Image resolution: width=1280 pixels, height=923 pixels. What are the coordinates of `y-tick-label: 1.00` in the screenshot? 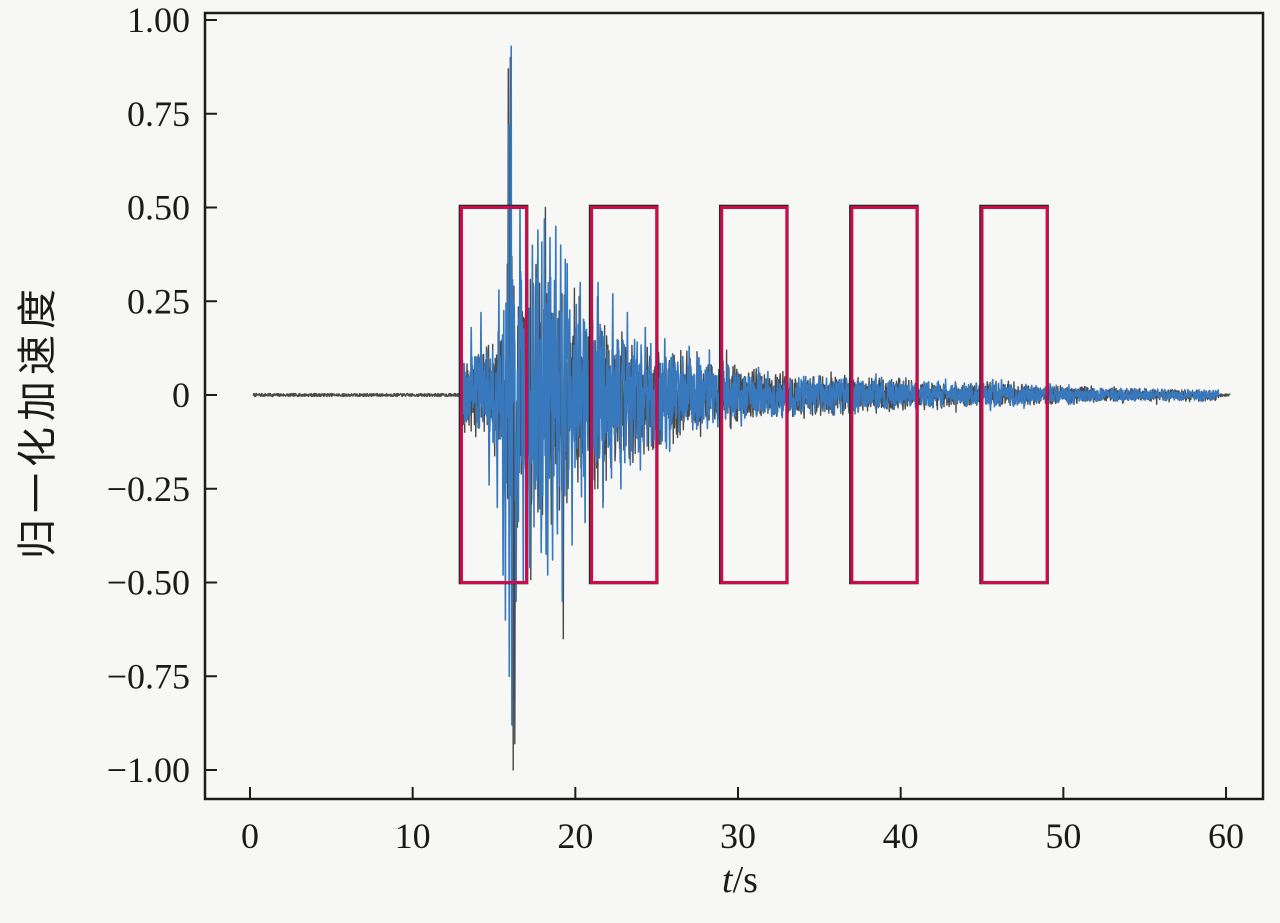 It's located at (158, 20).